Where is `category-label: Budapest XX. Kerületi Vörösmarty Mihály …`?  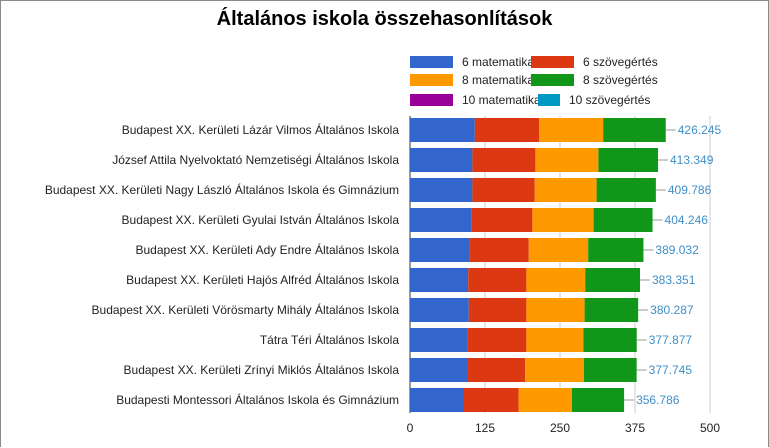
category-label: Budapest XX. Kerületi Vörösmarty Mihály … is located at coordinates (246, 309).